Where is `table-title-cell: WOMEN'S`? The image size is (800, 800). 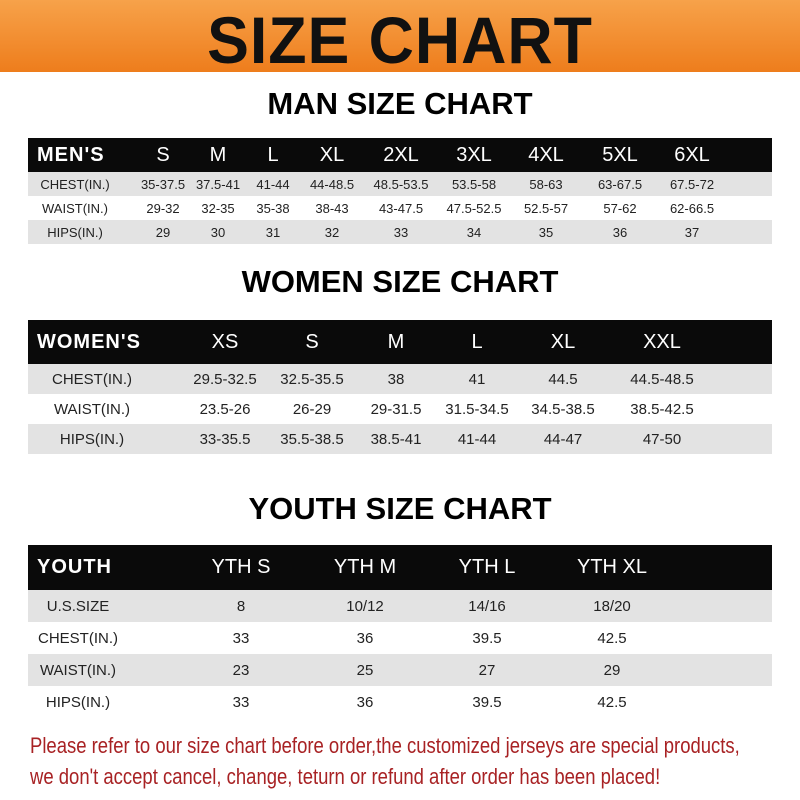 table-title-cell: WOMEN'S is located at coordinates (89, 341).